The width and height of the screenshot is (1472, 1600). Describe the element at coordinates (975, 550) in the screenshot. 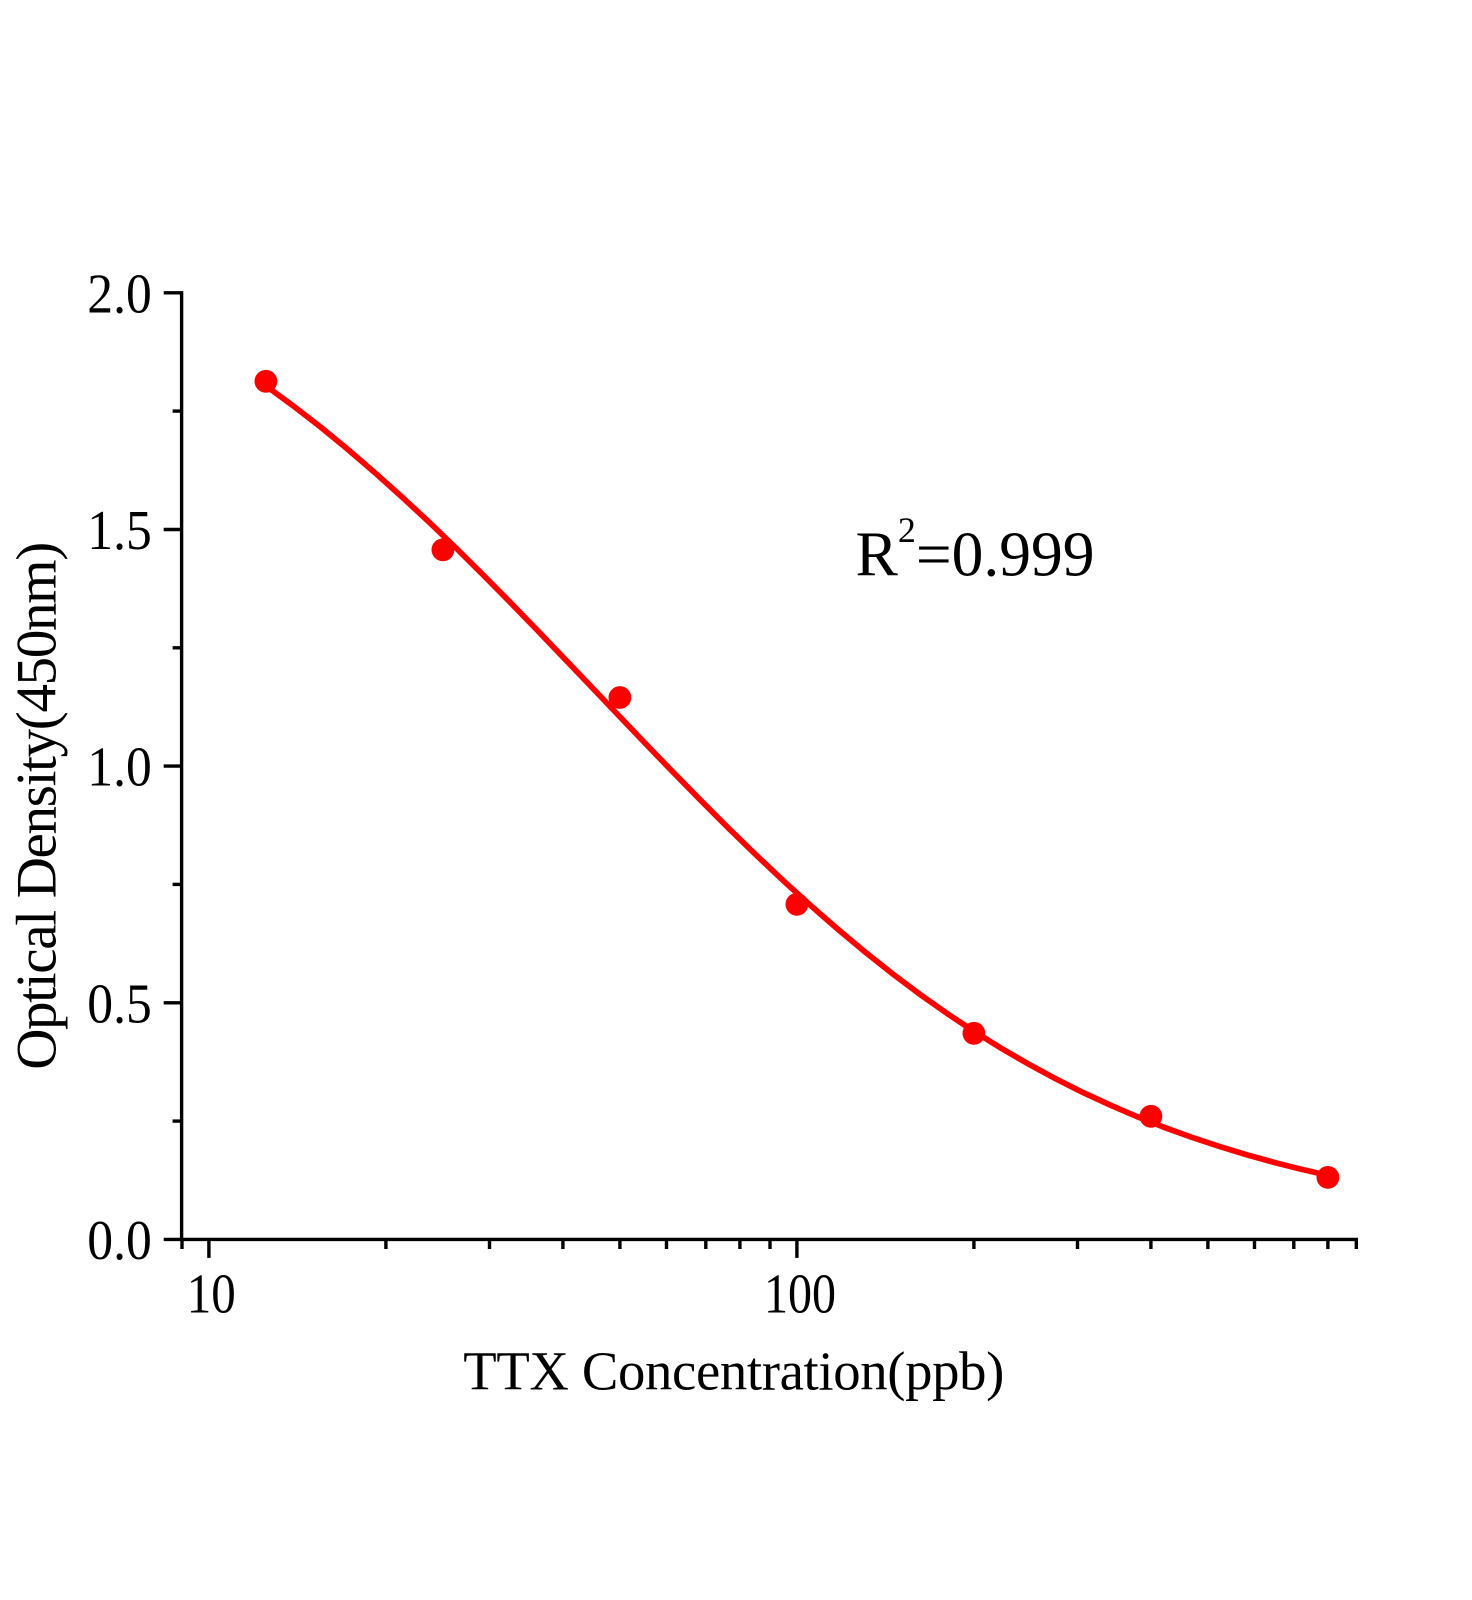

I see `svg-text: R2=0.999` at that location.